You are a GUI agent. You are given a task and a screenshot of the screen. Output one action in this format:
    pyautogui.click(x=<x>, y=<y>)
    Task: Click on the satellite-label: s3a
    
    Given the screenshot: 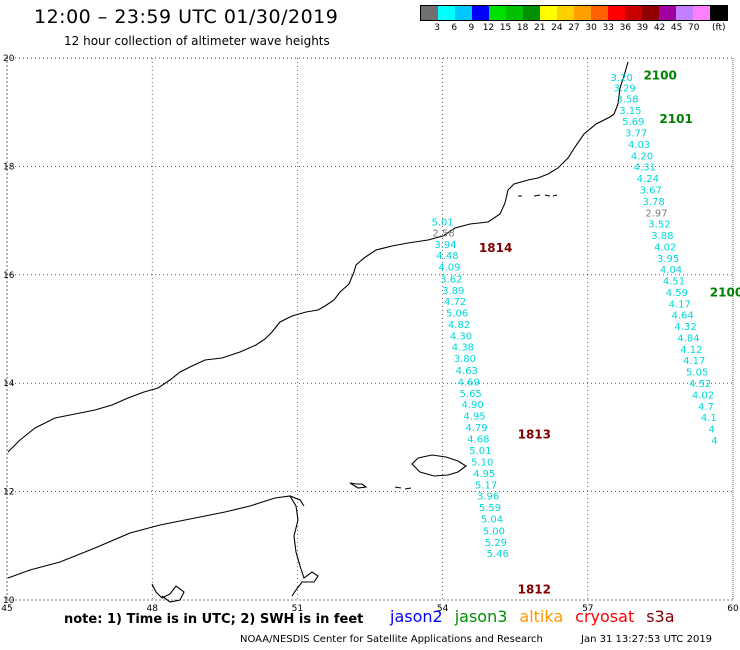 What is the action you would take?
    pyautogui.click(x=660, y=616)
    